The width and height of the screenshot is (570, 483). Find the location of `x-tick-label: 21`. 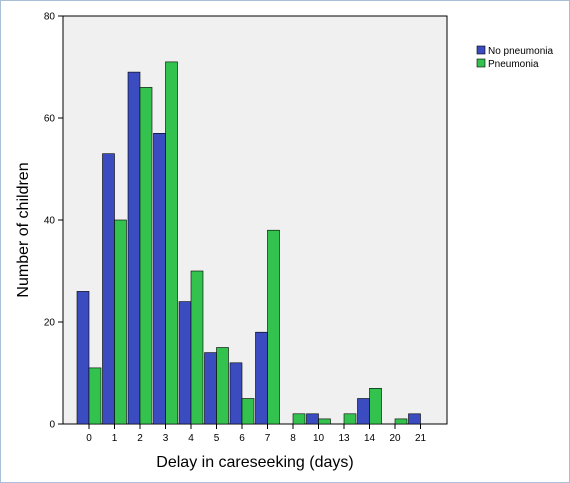

x-tick-label: 21 is located at coordinates (421, 438).